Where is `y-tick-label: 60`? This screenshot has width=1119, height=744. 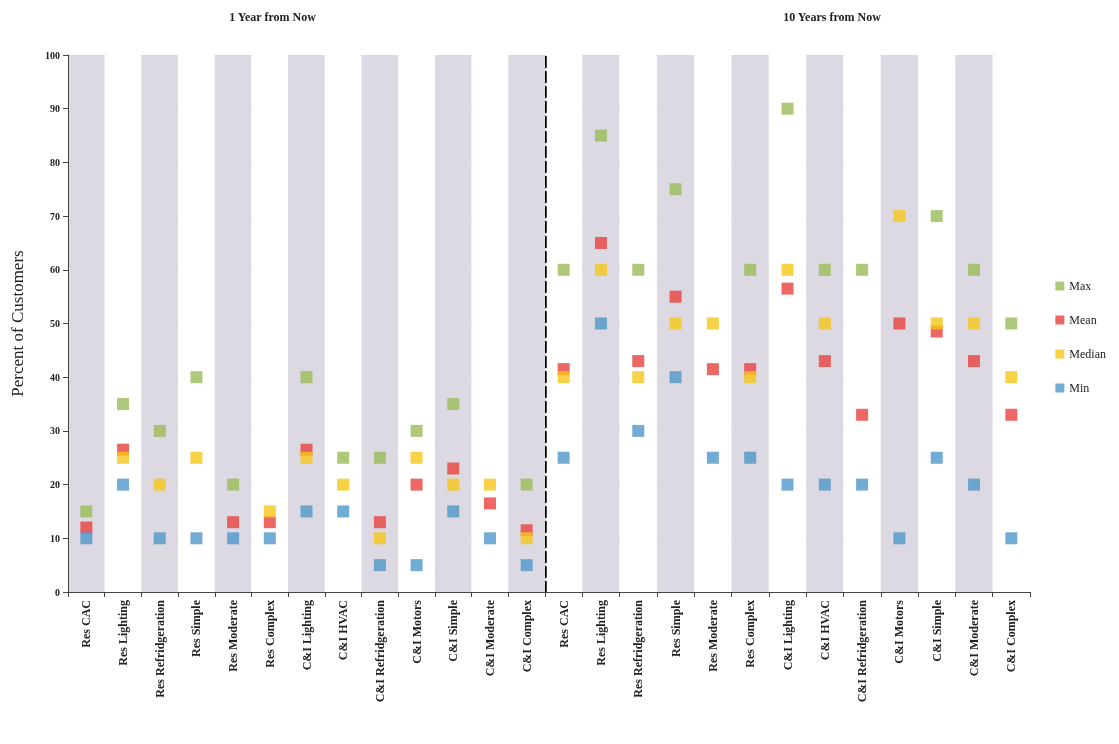
y-tick-label: 60 is located at coordinates (55, 270).